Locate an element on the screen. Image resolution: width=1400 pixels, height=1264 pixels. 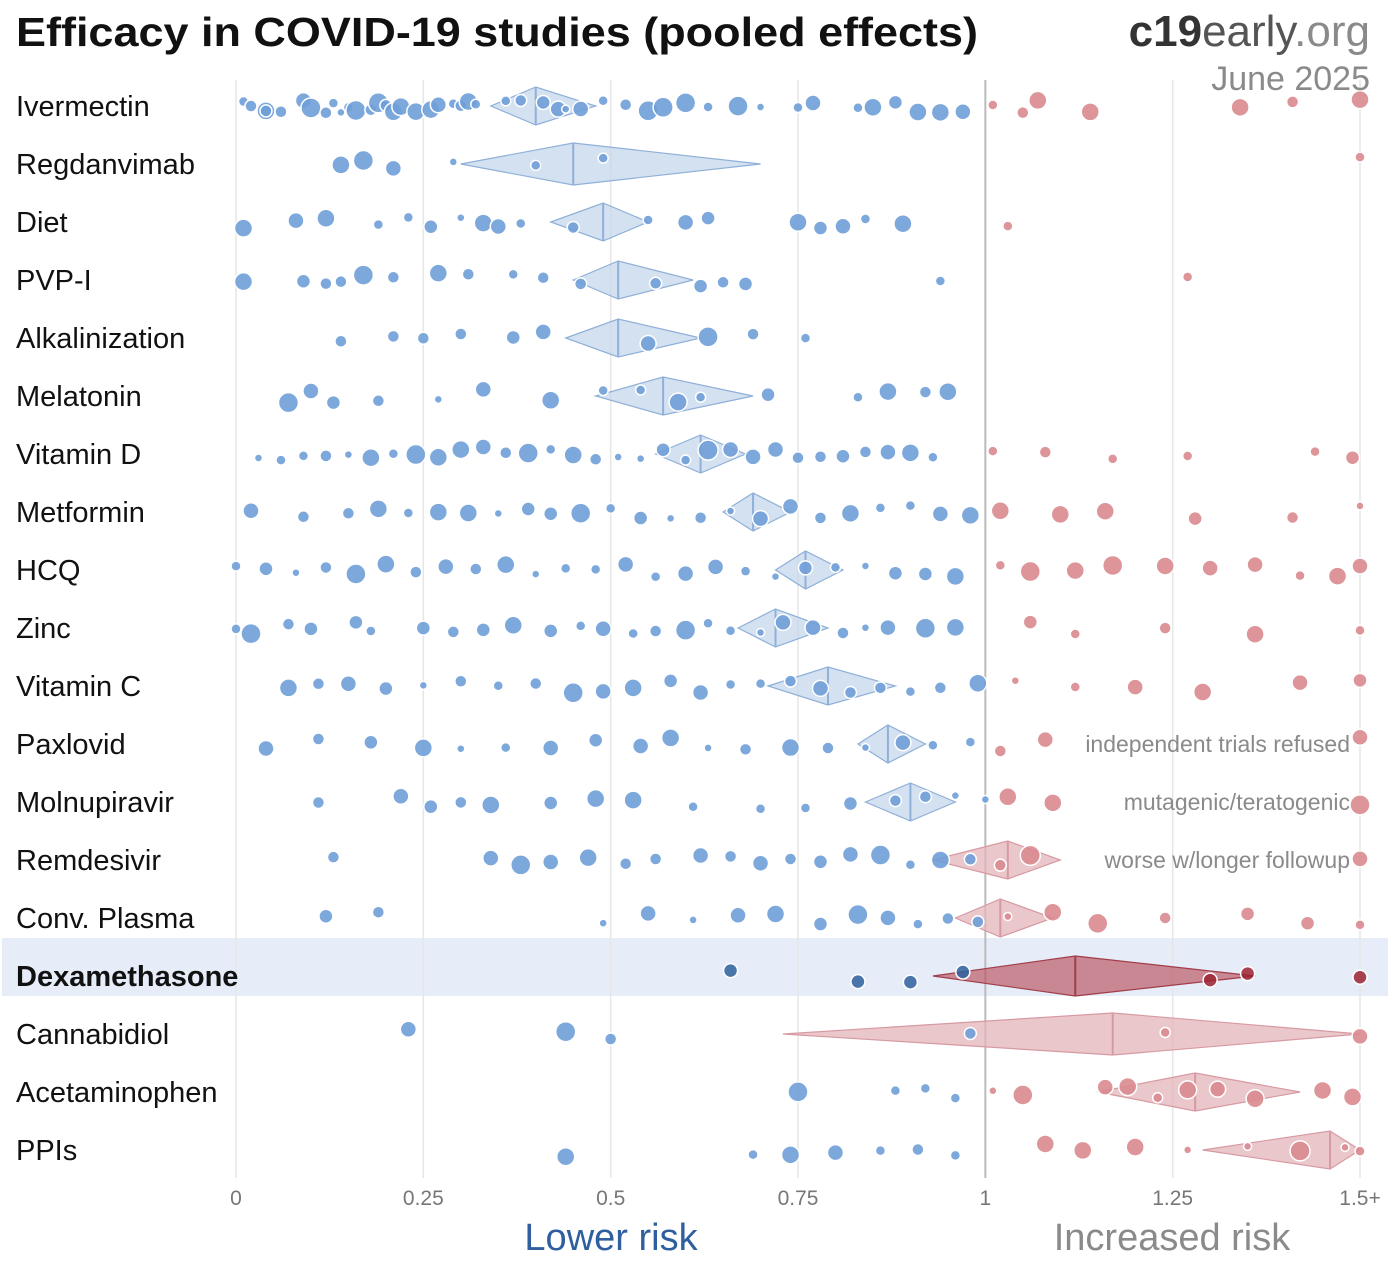
treatment-row: Alkalinization is located at coordinates (414, 338).